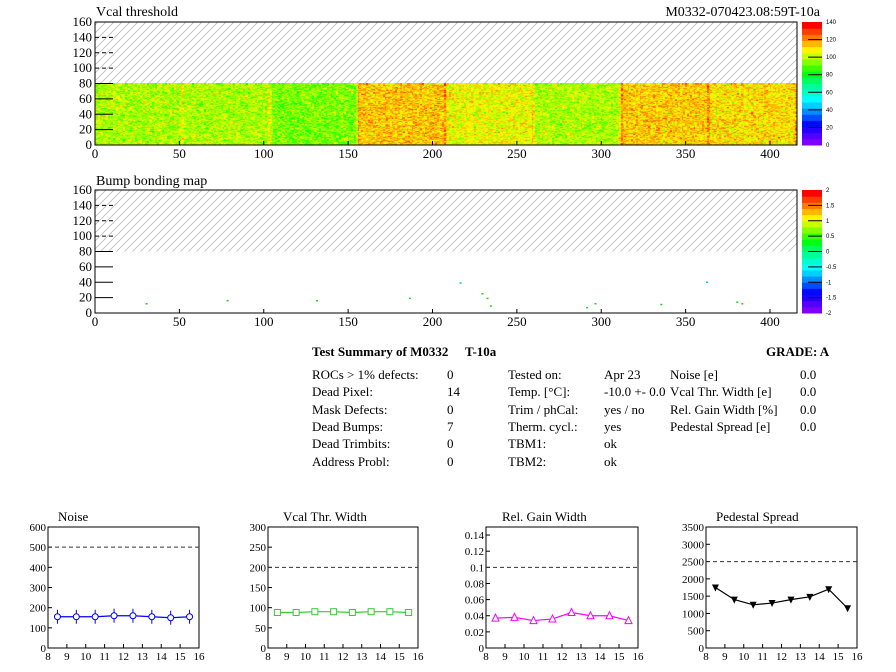 The height and width of the screenshot is (672, 896). What do you see at coordinates (527, 461) in the screenshot?
I see `summary-label: TBM2:` at bounding box center [527, 461].